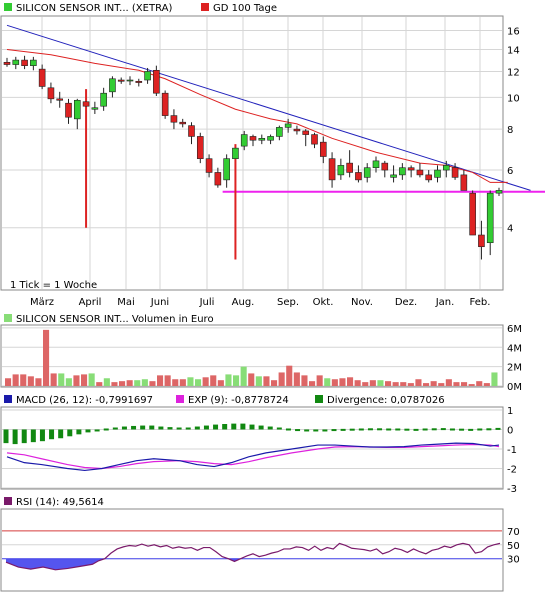  Describe the element at coordinates (513, 131) in the screenshot. I see `price-y-axis: 4 6 8 10 12 14 16` at that location.